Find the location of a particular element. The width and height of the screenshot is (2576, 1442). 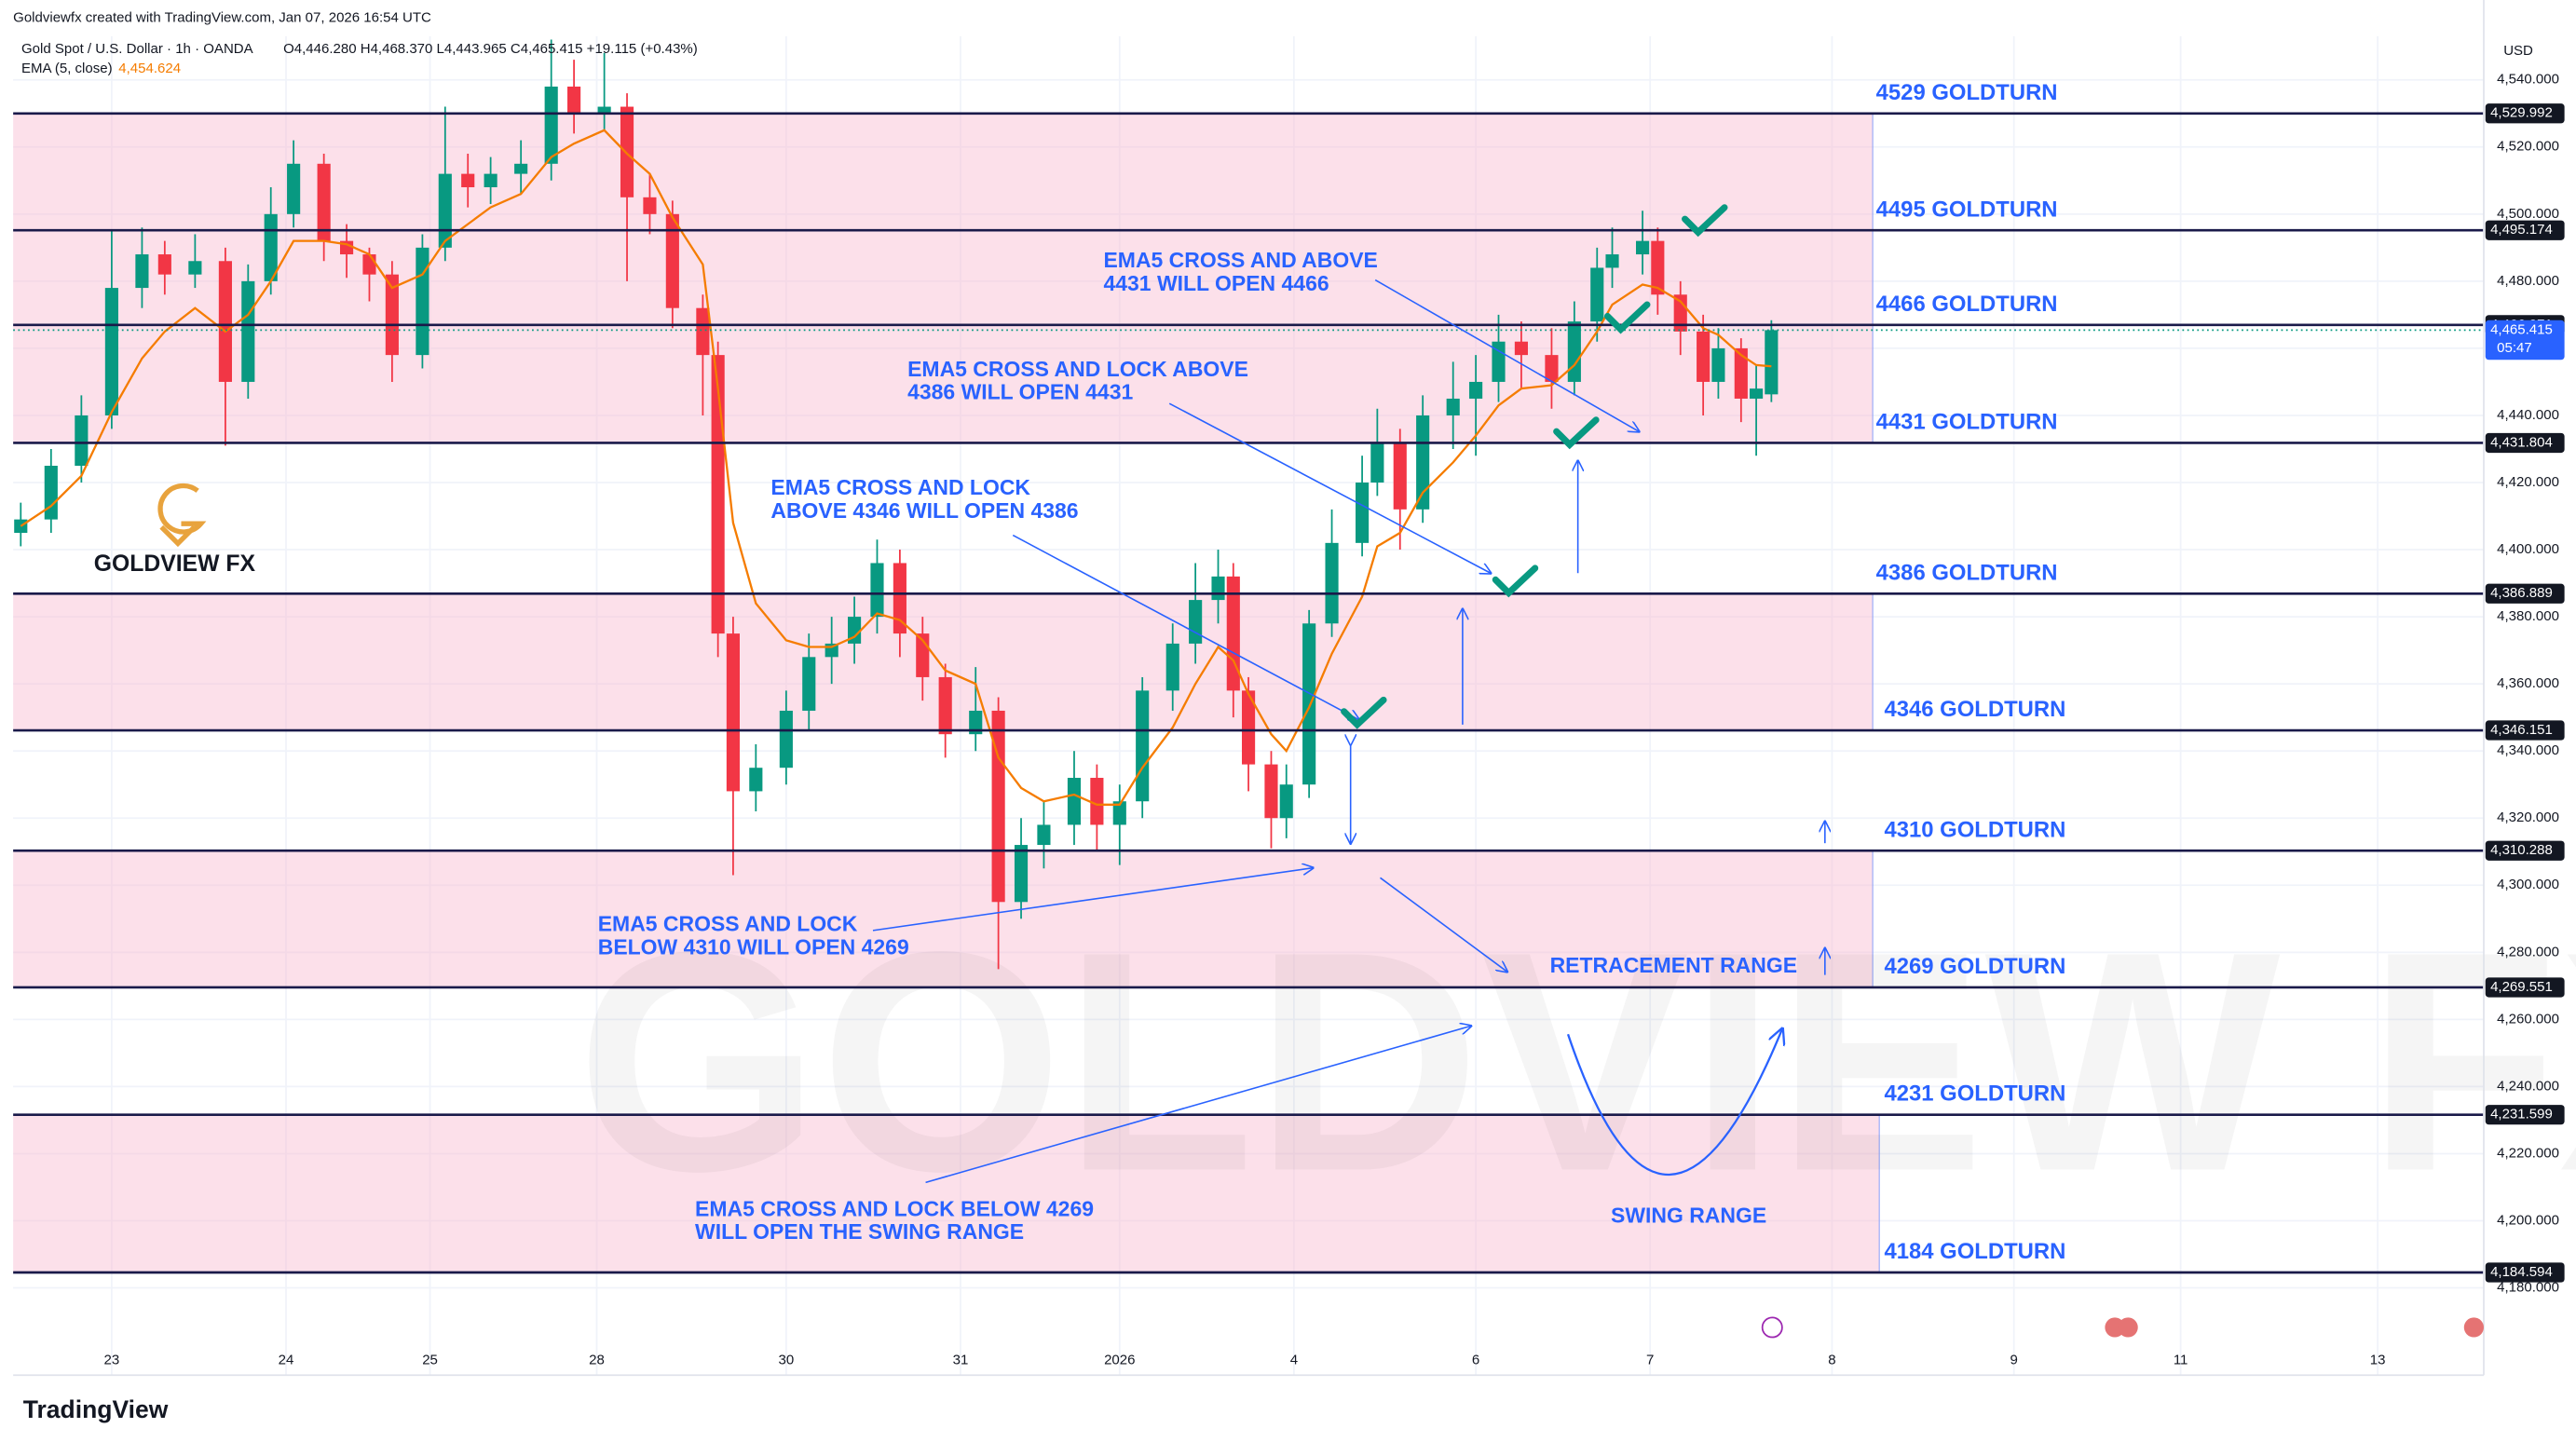

symbol-title: Gold Spot / U.S. Dollar · 1h · OANDA is located at coordinates (137, 49).